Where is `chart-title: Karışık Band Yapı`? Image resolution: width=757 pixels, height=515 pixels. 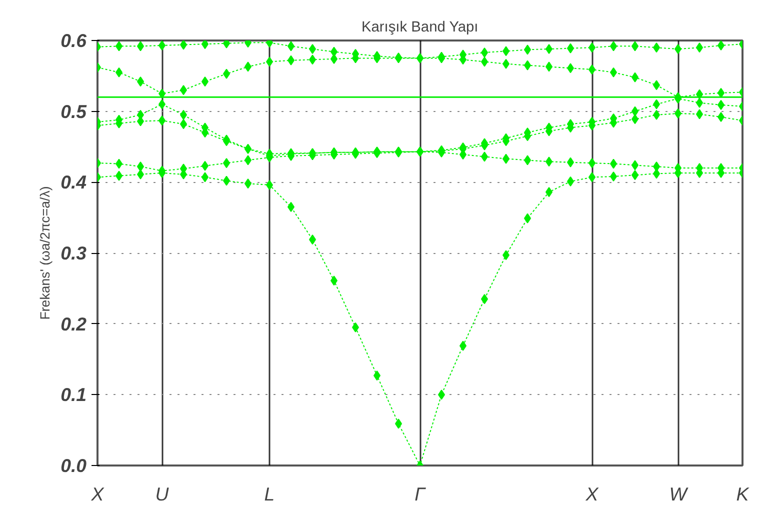 chart-title: Karışık Band Yapı is located at coordinates (419, 28).